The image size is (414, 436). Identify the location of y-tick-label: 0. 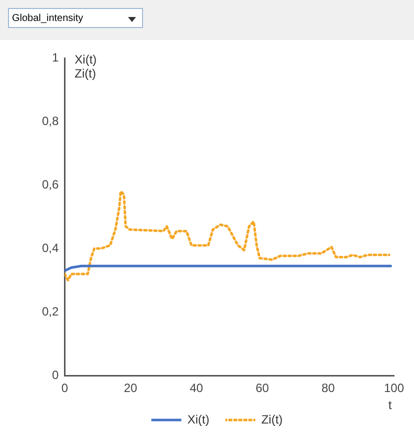
(55, 375).